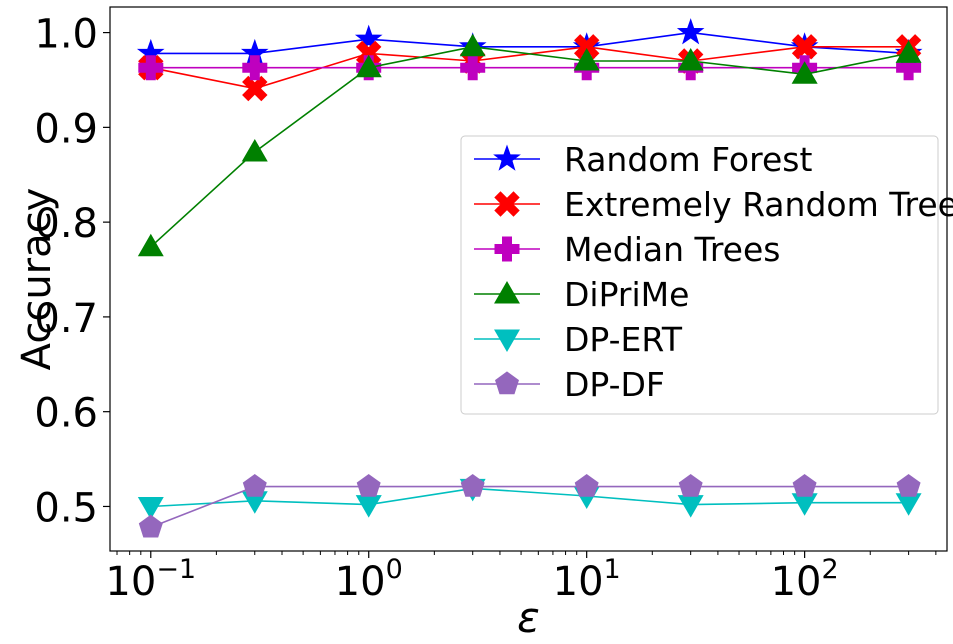  I want to click on x-tick-label: 10⁰, so click(369, 579).